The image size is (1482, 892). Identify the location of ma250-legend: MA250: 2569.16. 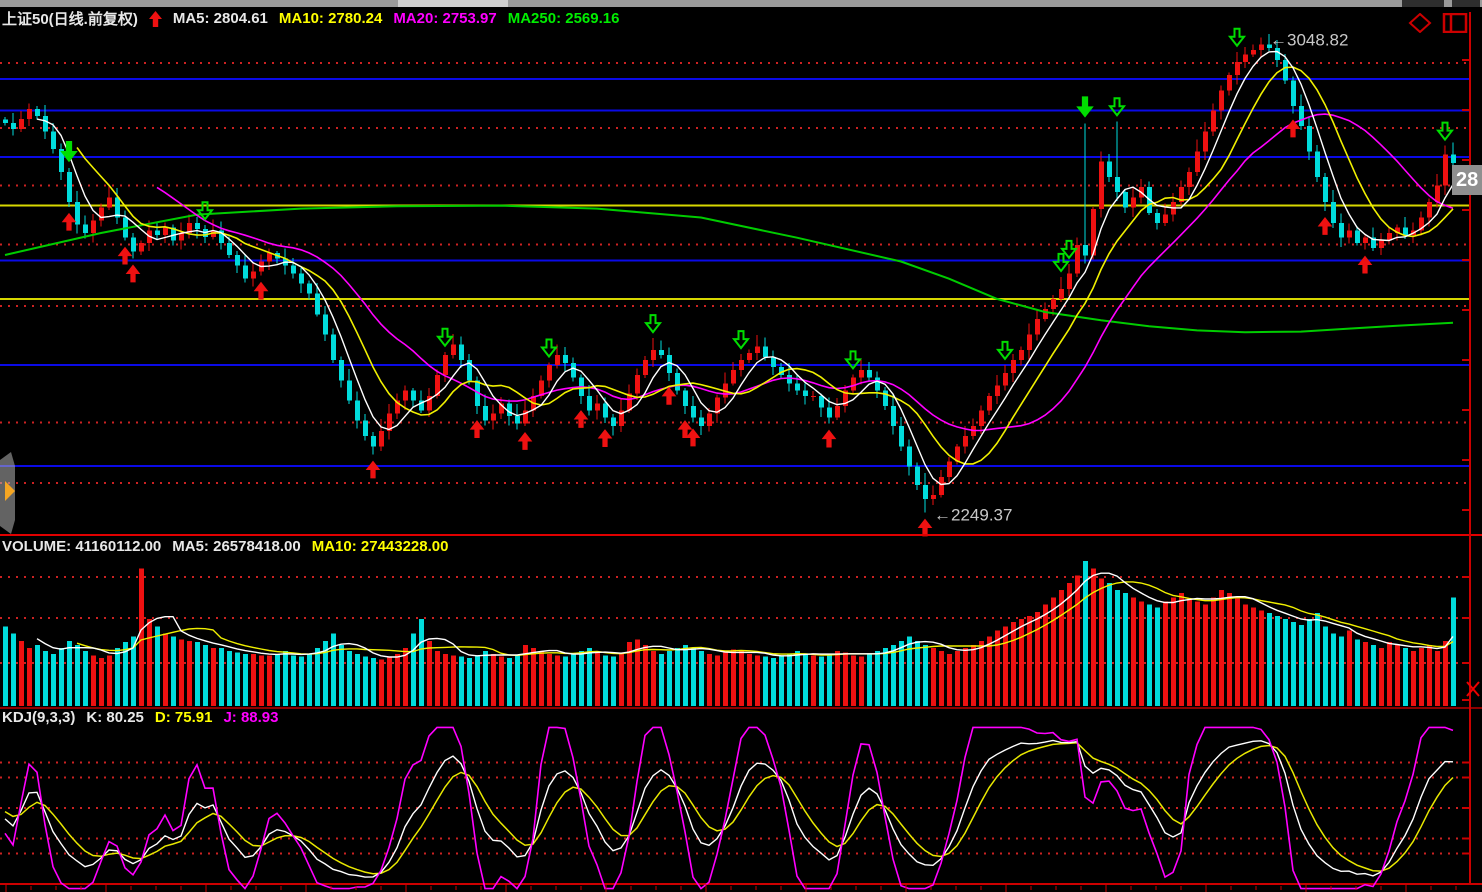
(563, 18).